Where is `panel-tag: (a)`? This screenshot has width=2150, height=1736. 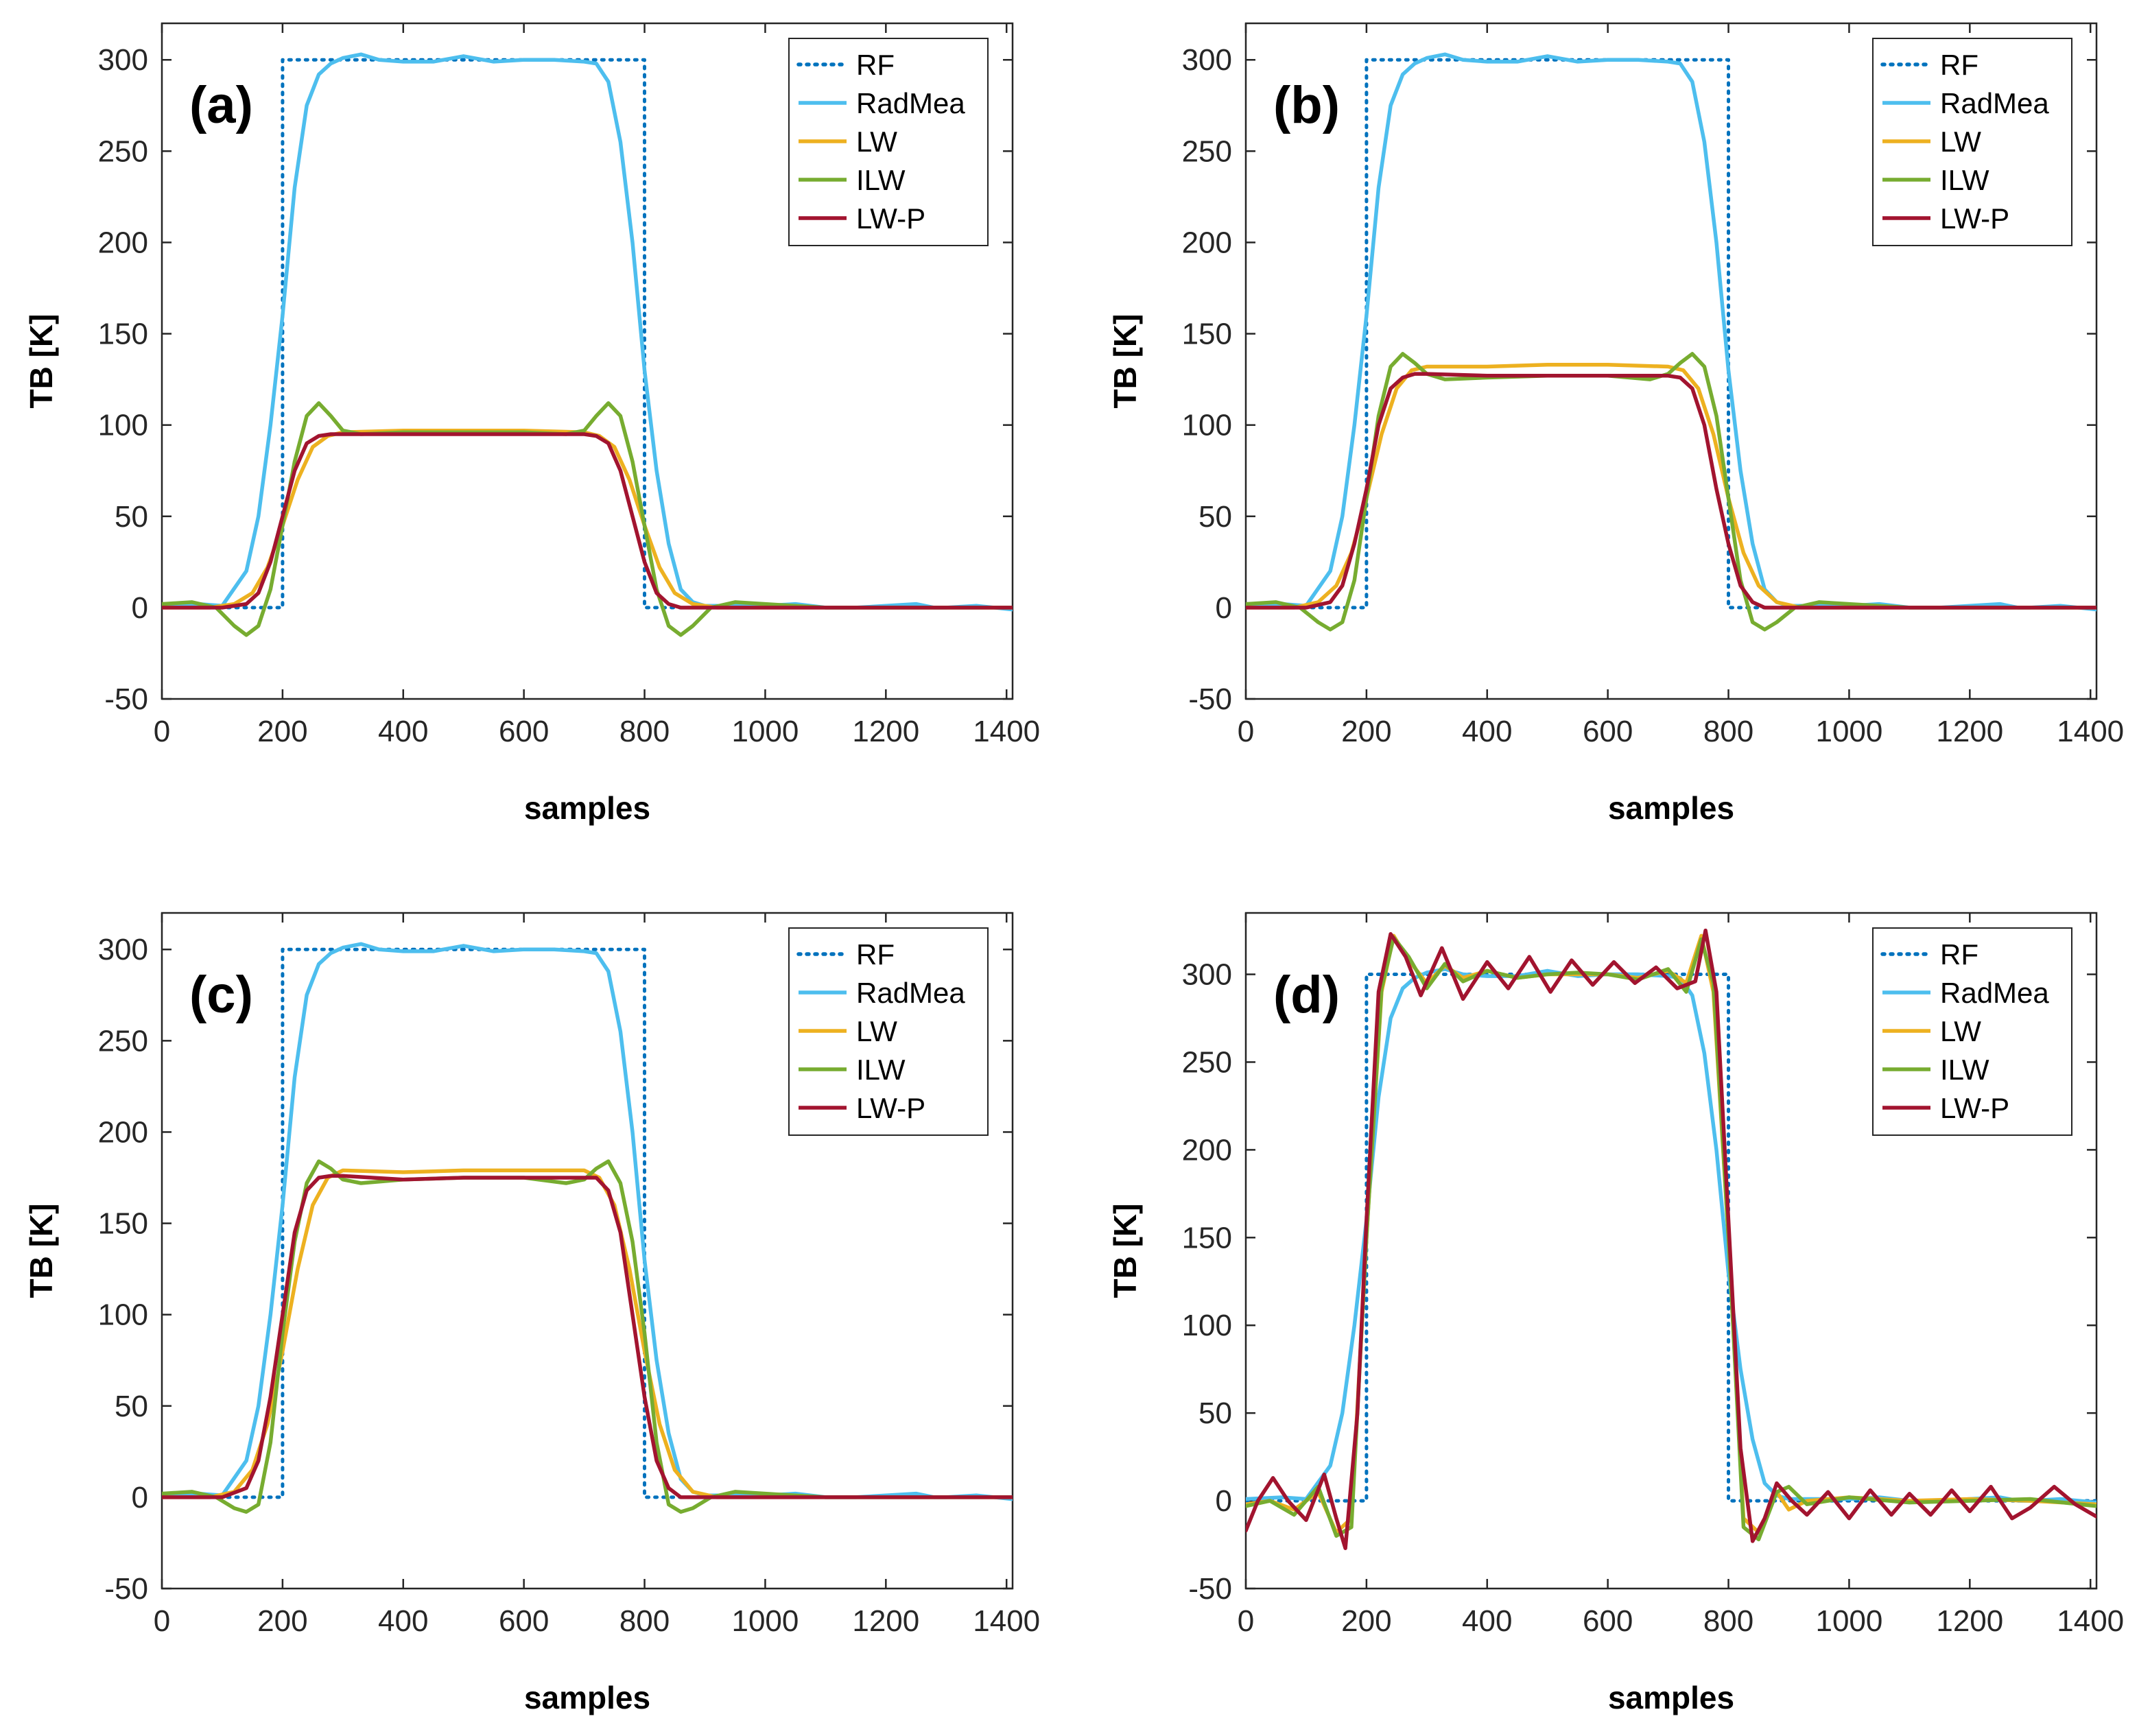 panel-tag: (a) is located at coordinates (221, 105).